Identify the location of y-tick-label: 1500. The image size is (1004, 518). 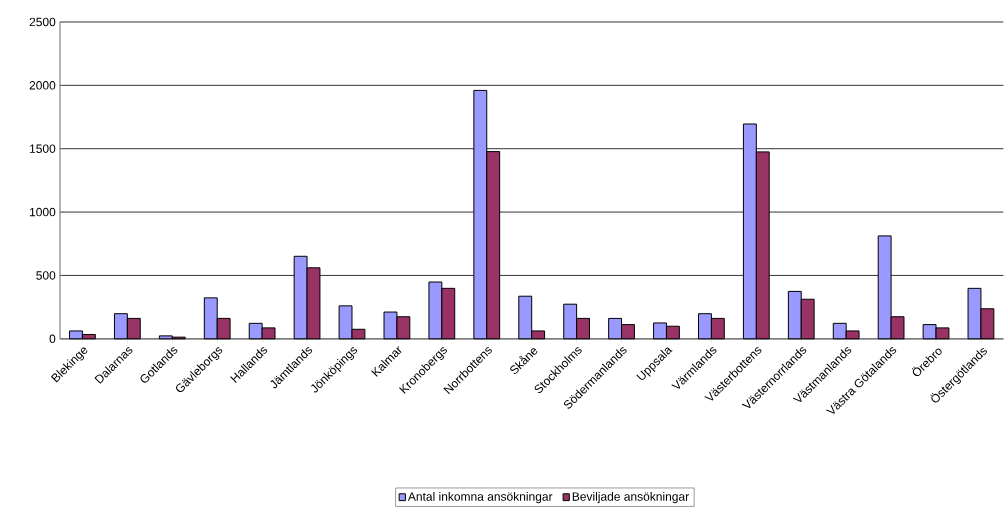
(43, 149).